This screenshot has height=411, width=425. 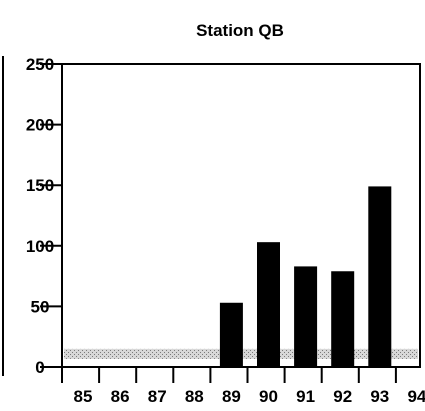 What do you see at coordinates (194, 396) in the screenshot?
I see `x-tick-label-88: 88` at bounding box center [194, 396].